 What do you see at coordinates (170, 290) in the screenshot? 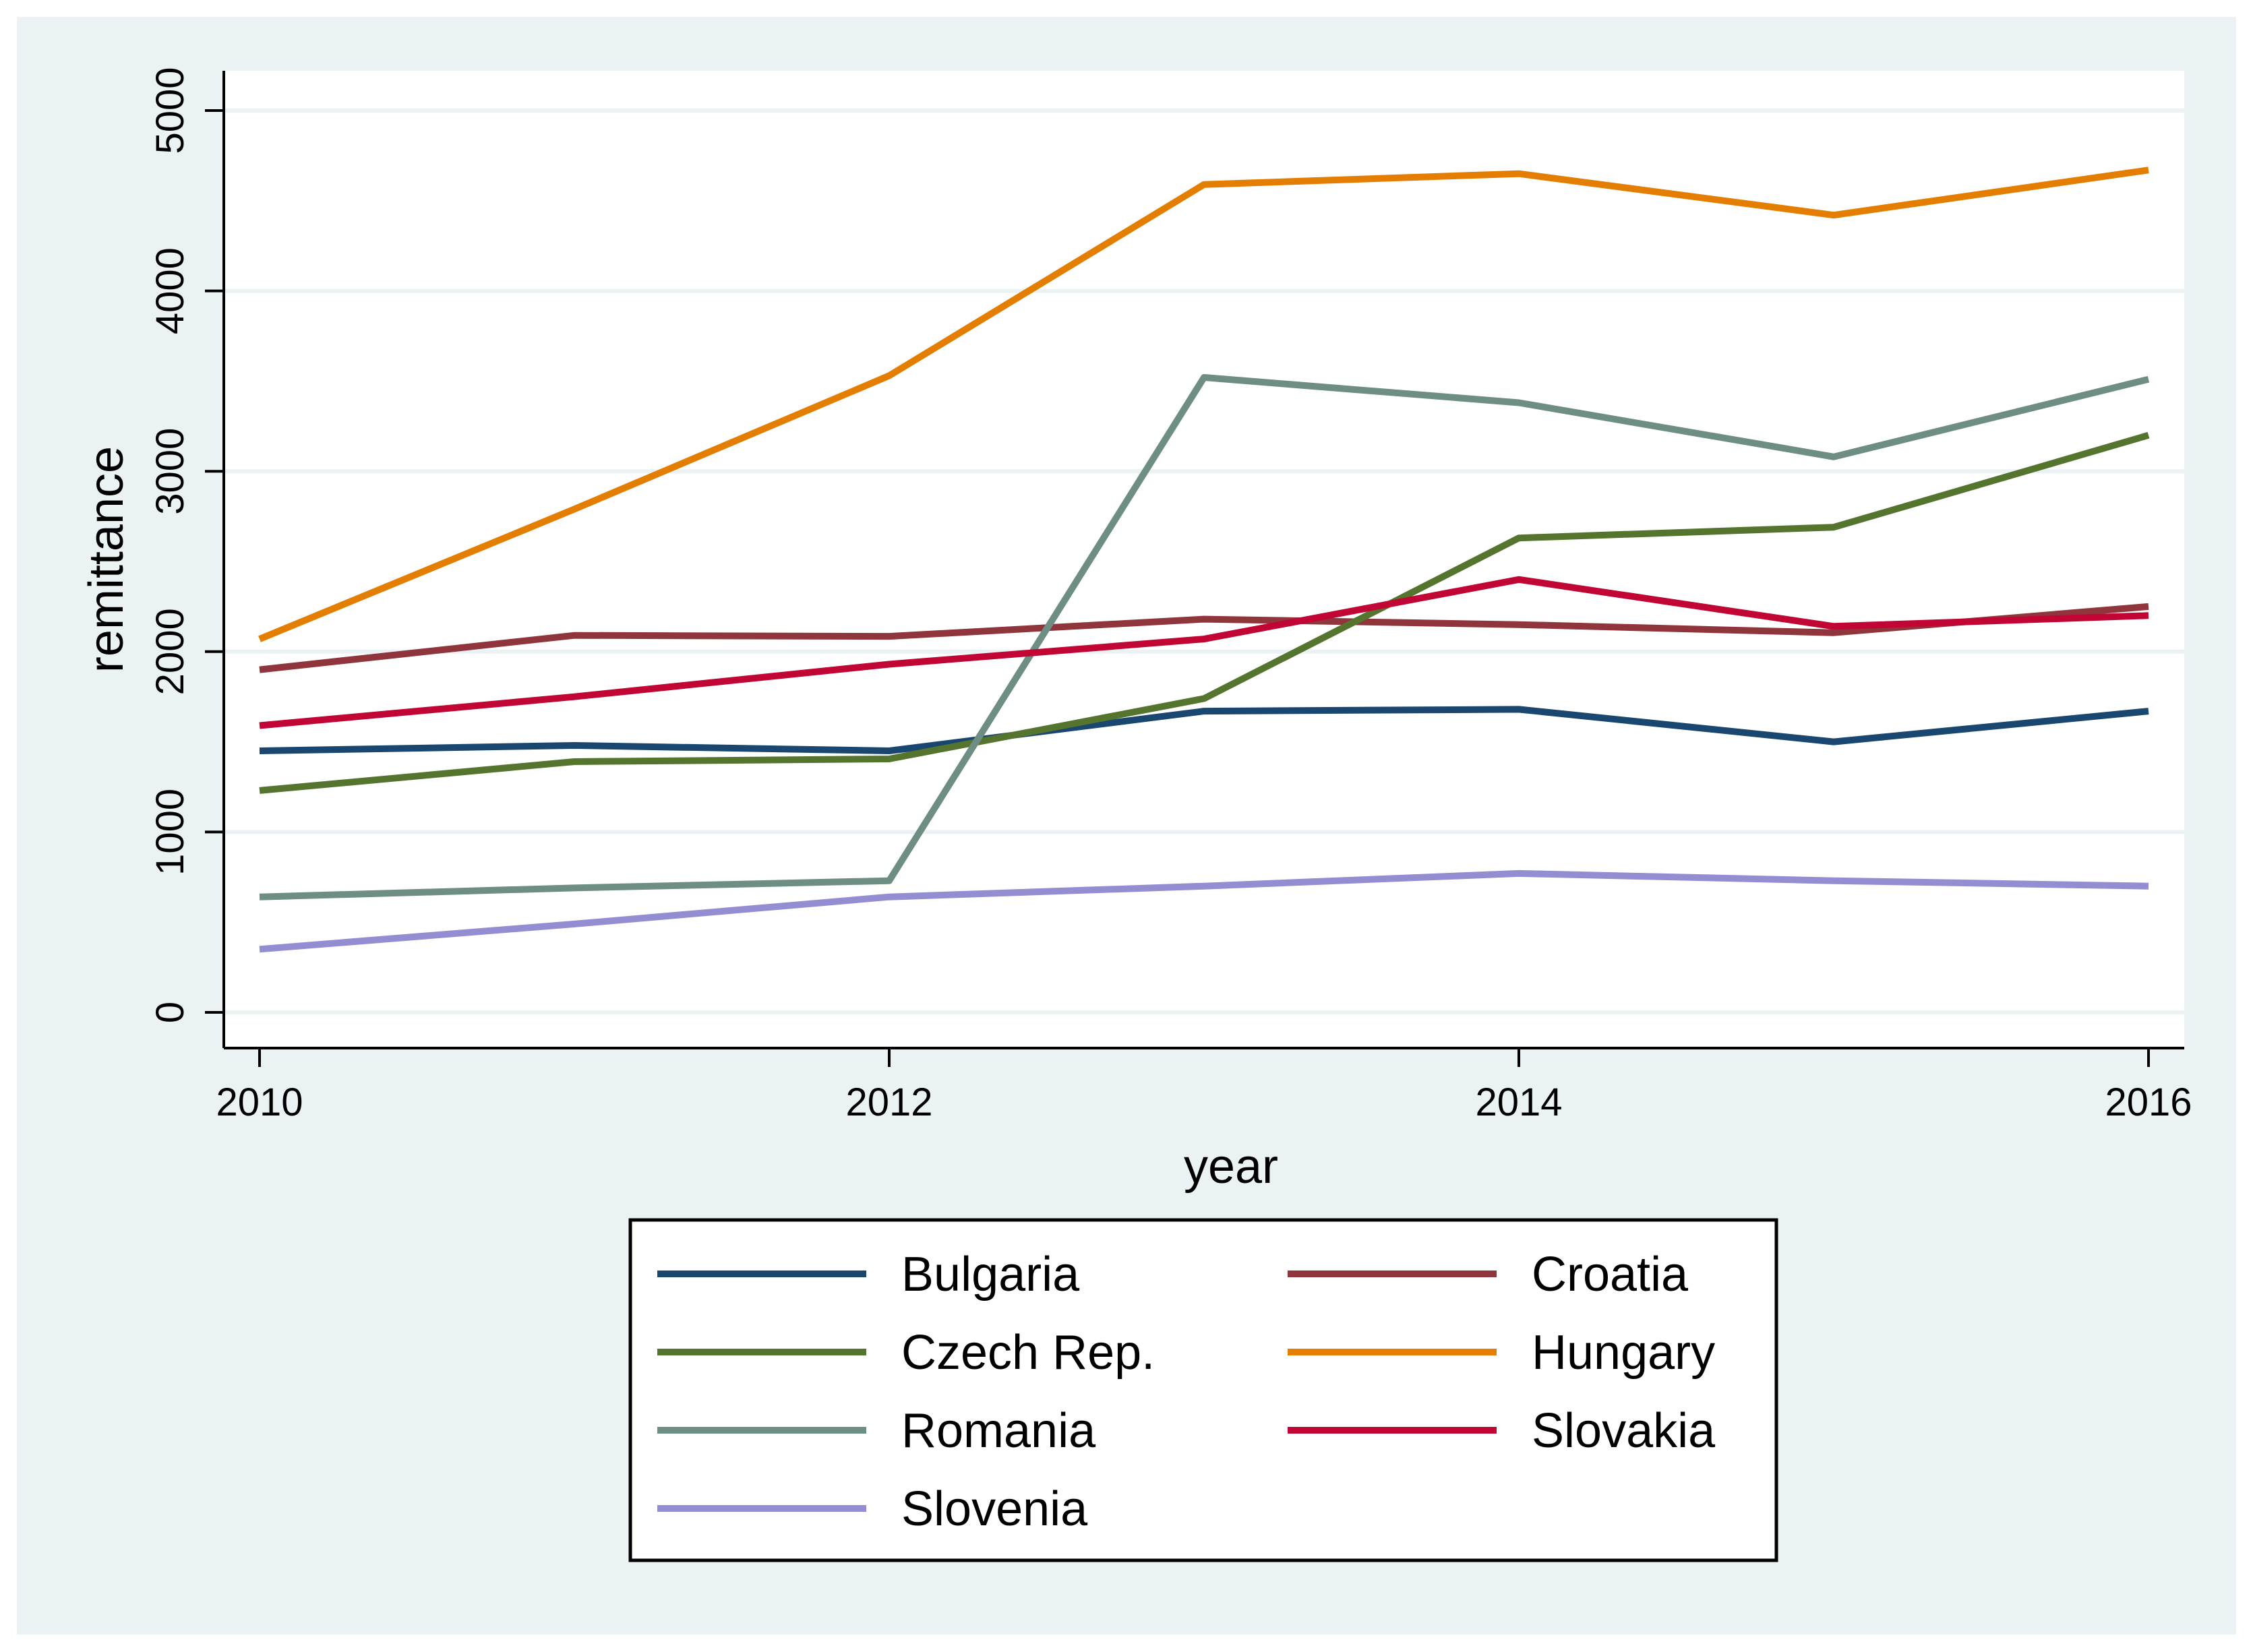
I see `y-tick-label: 4000` at bounding box center [170, 290].